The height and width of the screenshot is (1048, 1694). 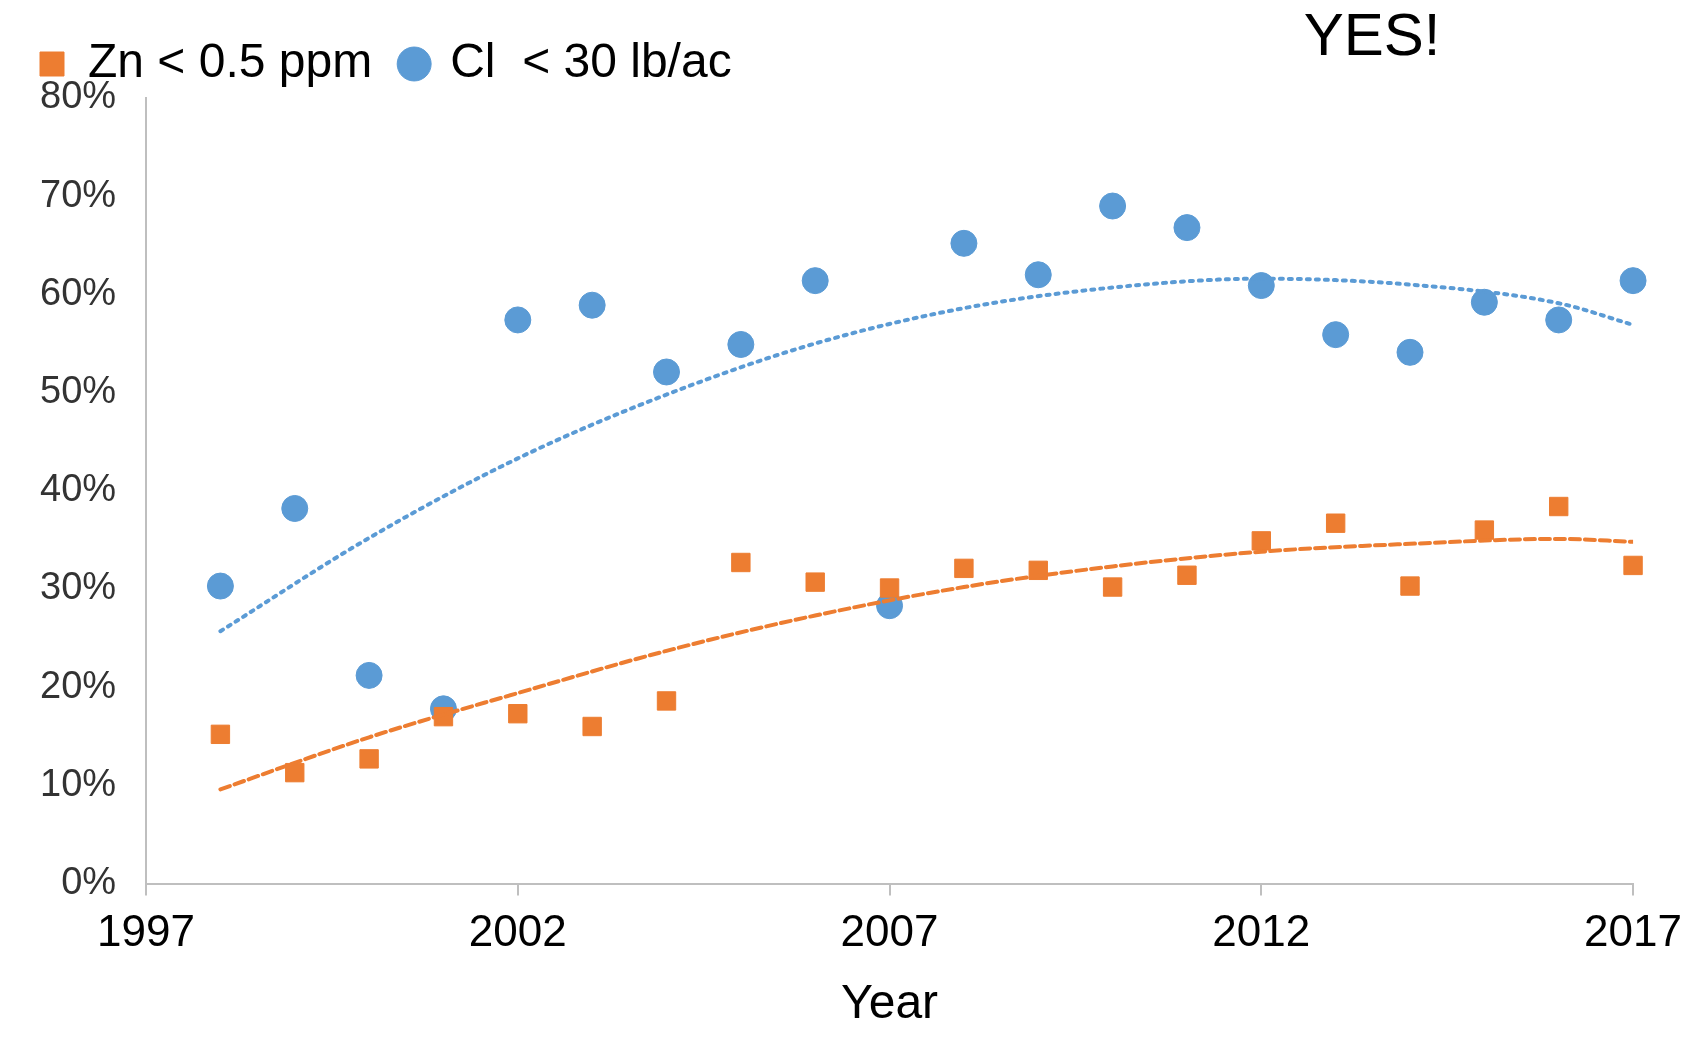 I want to click on x-axis-title: Year, so click(x=890, y=1002).